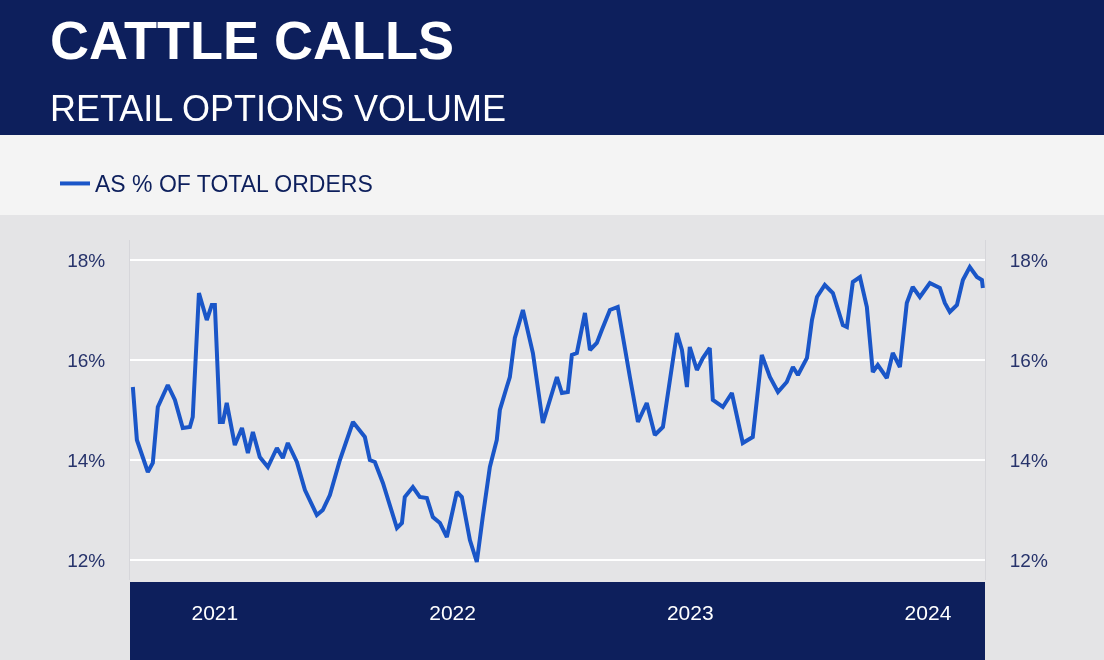  I want to click on x-tick-label: 2021, so click(215, 612).